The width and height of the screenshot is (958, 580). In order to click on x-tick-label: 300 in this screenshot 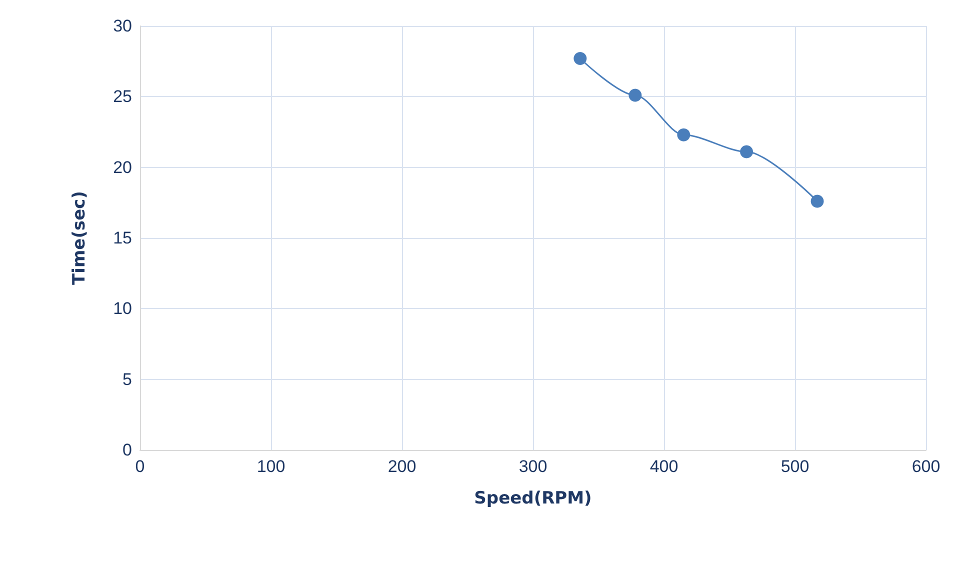, I will do `click(533, 466)`.